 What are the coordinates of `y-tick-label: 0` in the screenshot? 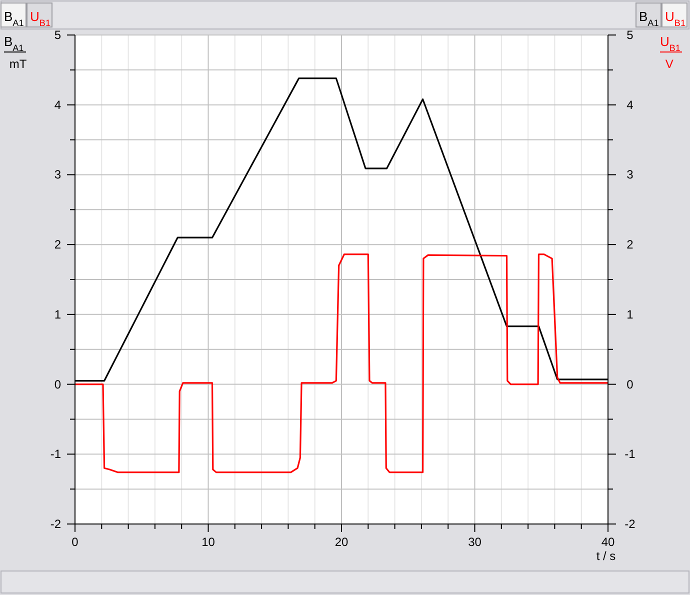 It's located at (58, 384).